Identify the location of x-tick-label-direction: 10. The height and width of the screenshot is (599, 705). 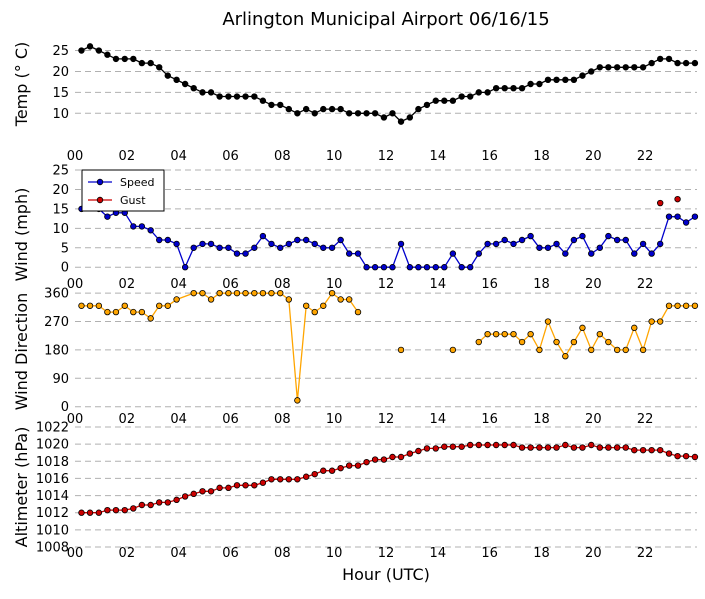
(334, 419).